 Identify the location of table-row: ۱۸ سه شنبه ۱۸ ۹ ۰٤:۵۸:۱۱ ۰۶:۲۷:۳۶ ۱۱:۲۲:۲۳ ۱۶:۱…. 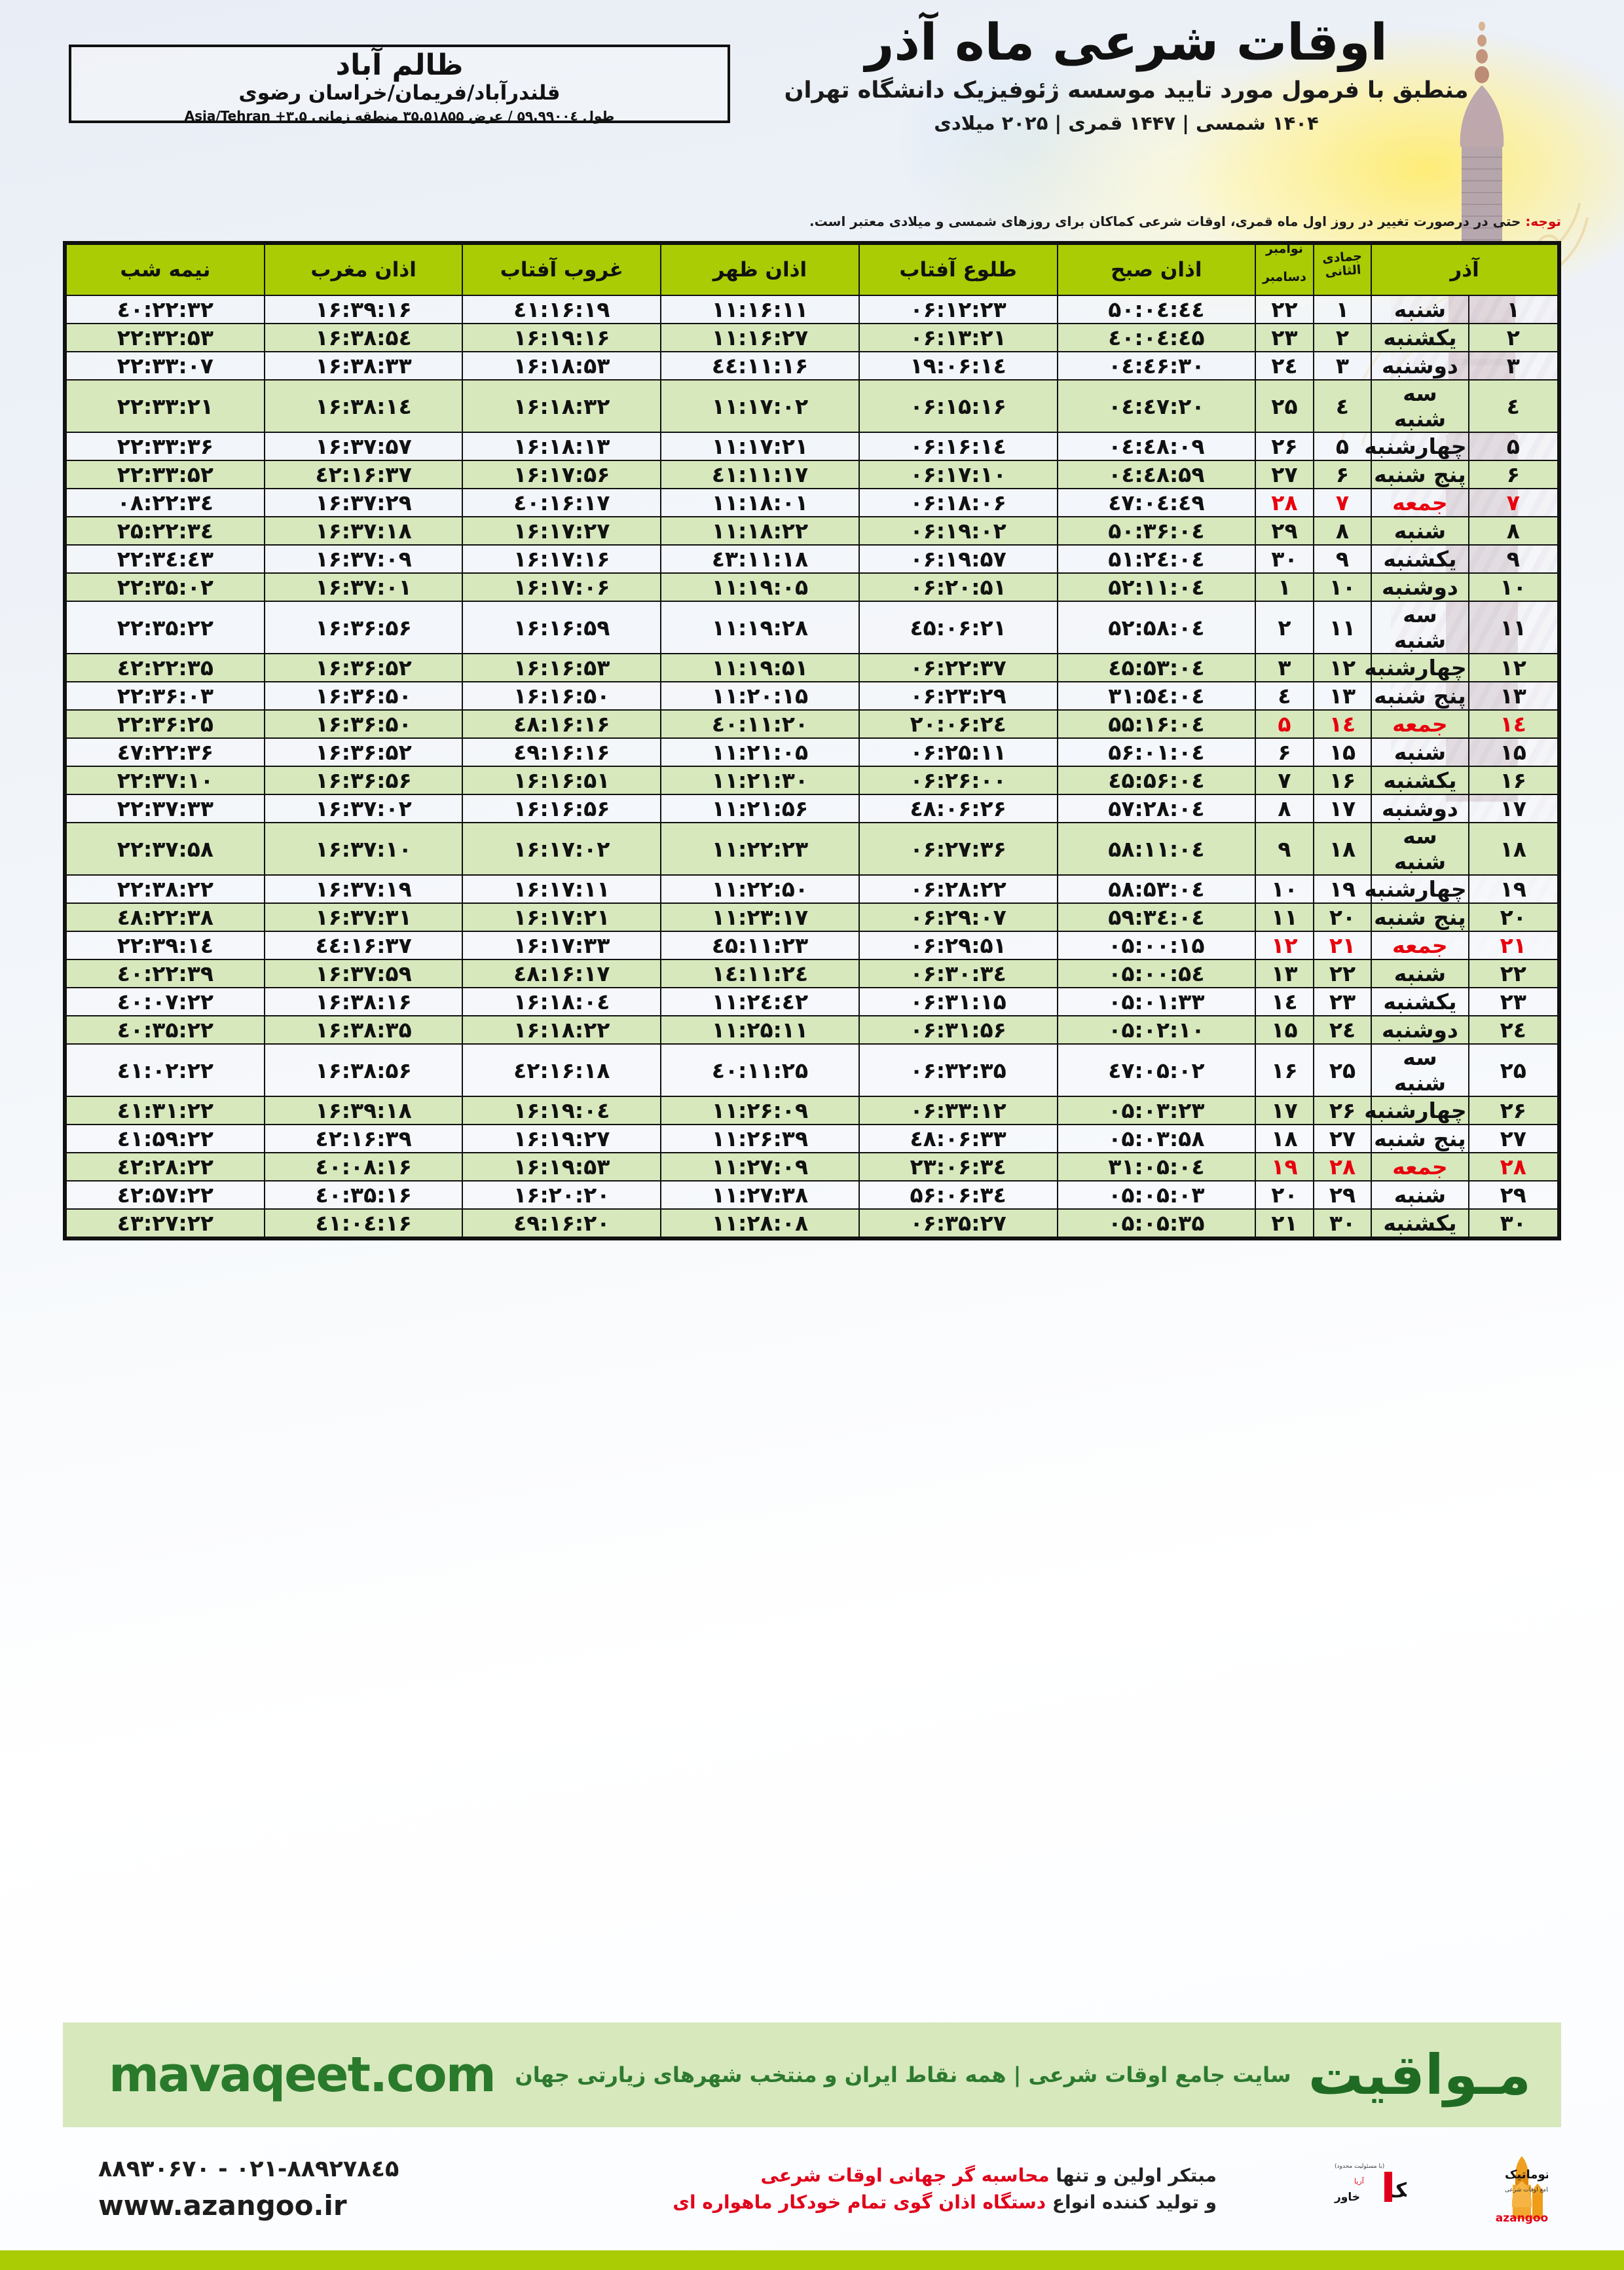
(812, 849).